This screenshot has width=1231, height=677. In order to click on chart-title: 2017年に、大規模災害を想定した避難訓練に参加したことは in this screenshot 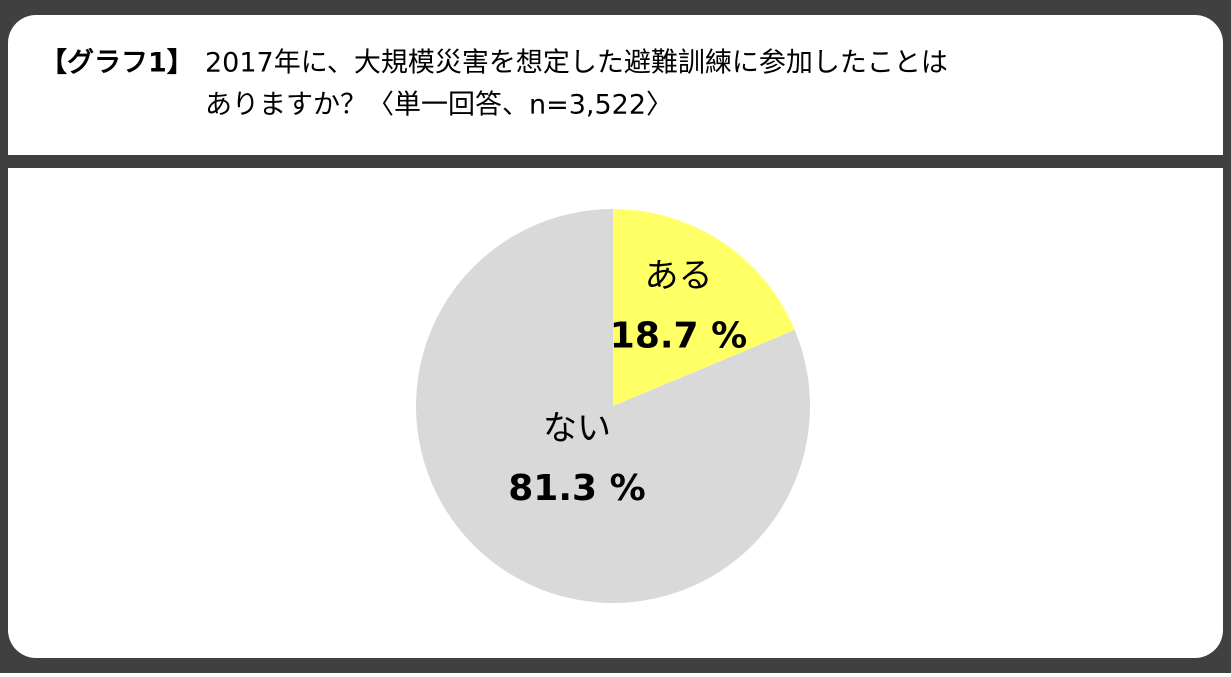, I will do `click(576, 63)`.